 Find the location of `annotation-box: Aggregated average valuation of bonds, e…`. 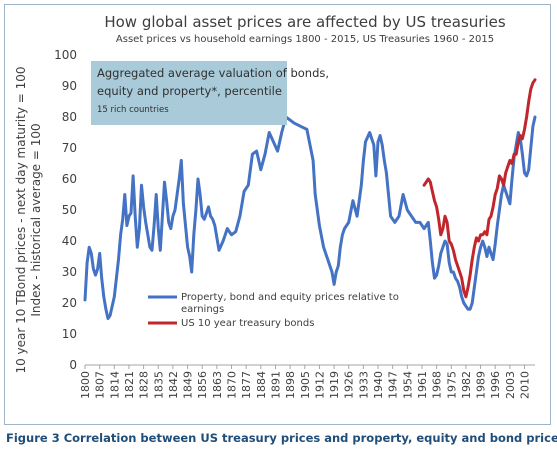

annotation-box: Aggregated average valuation of bonds, e… is located at coordinates (210, 93).